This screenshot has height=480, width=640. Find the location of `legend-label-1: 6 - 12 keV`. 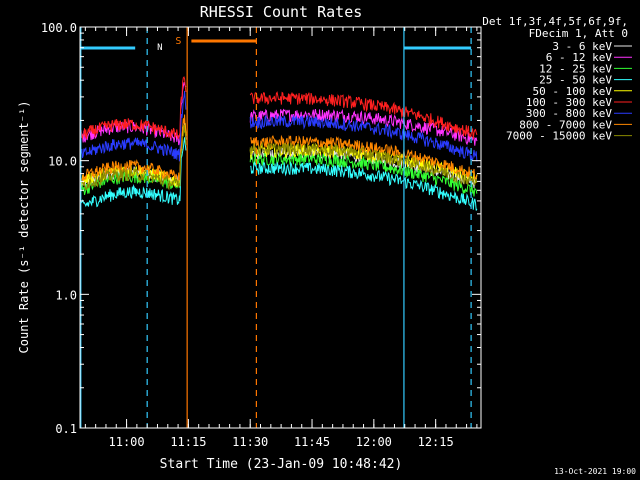

legend-label-1: 6 - 12 keV is located at coordinates (579, 57).